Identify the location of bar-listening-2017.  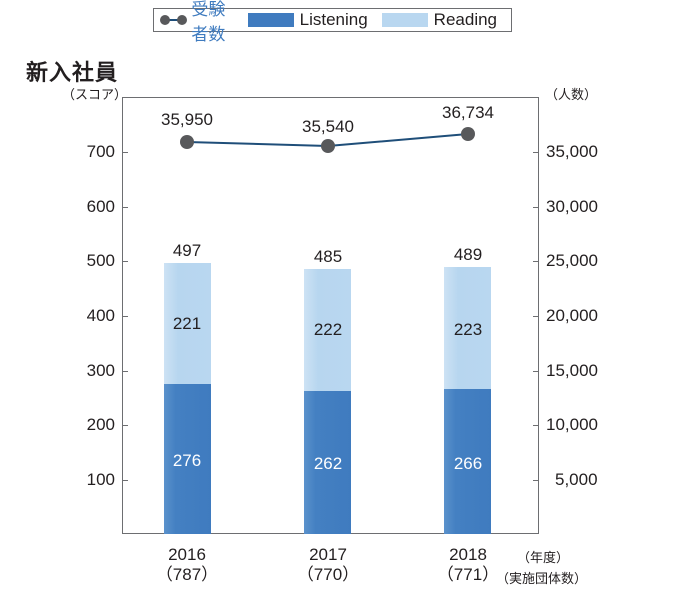
(327, 462).